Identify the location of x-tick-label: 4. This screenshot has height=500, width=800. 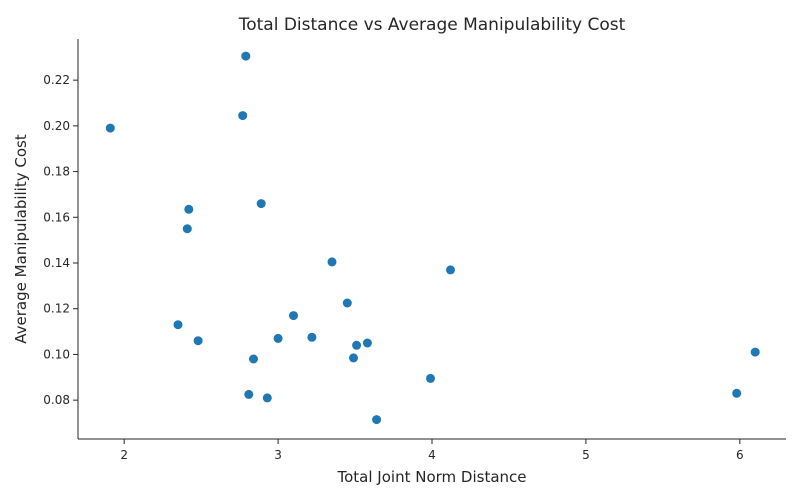
(432, 455).